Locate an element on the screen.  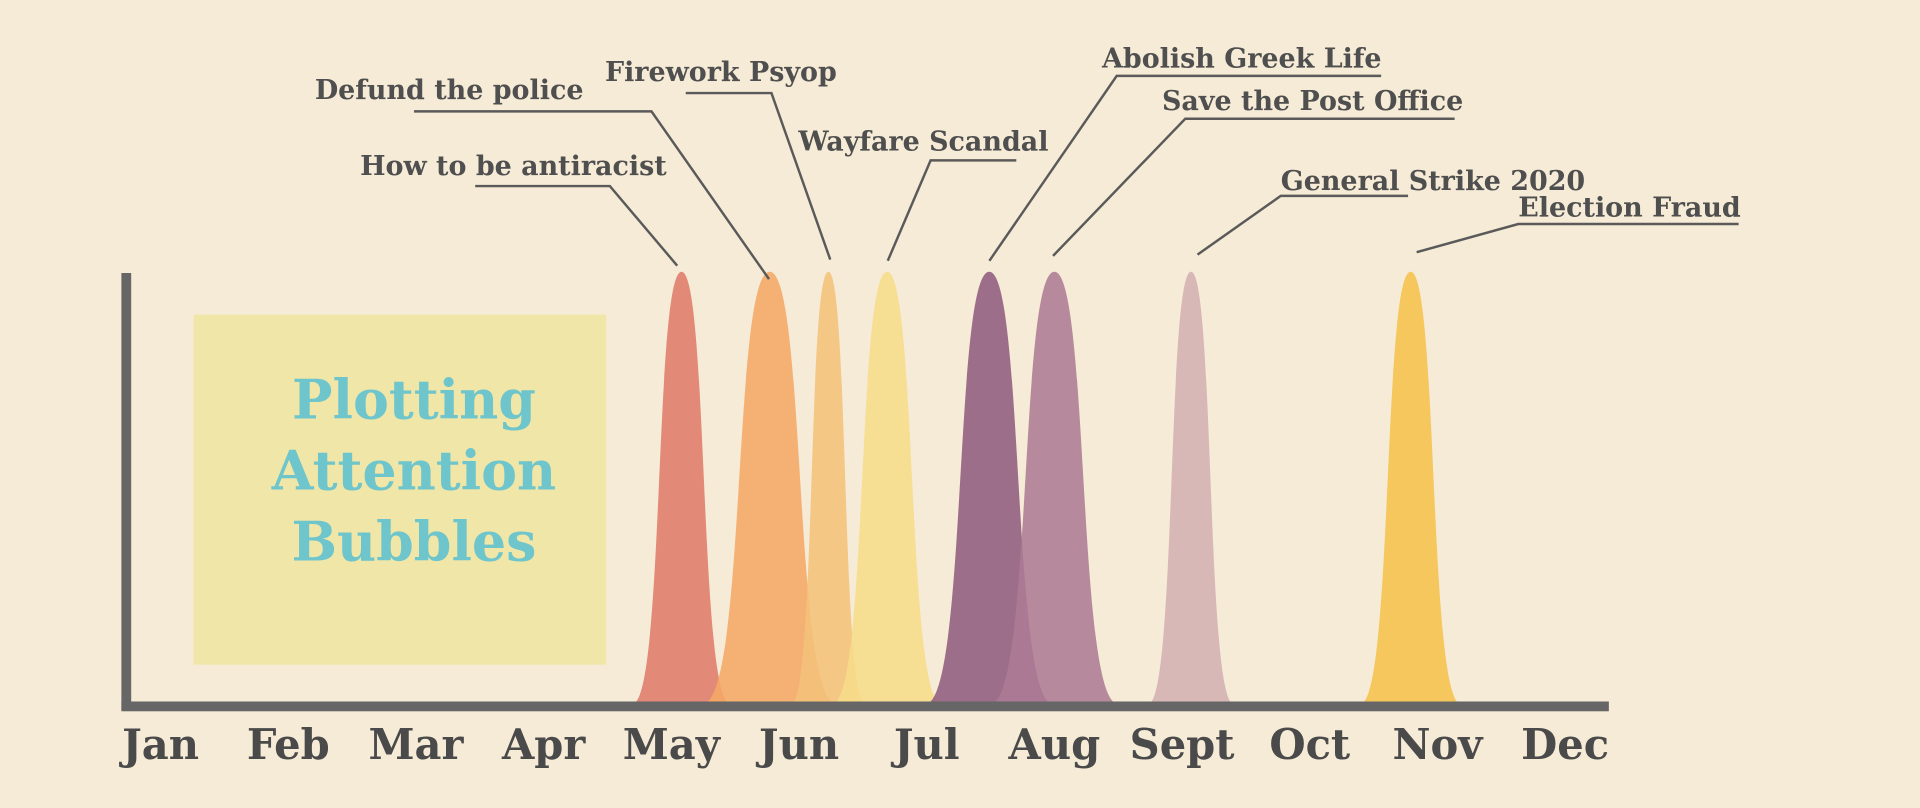
x-tick-label: Feb is located at coordinates (288, 744).